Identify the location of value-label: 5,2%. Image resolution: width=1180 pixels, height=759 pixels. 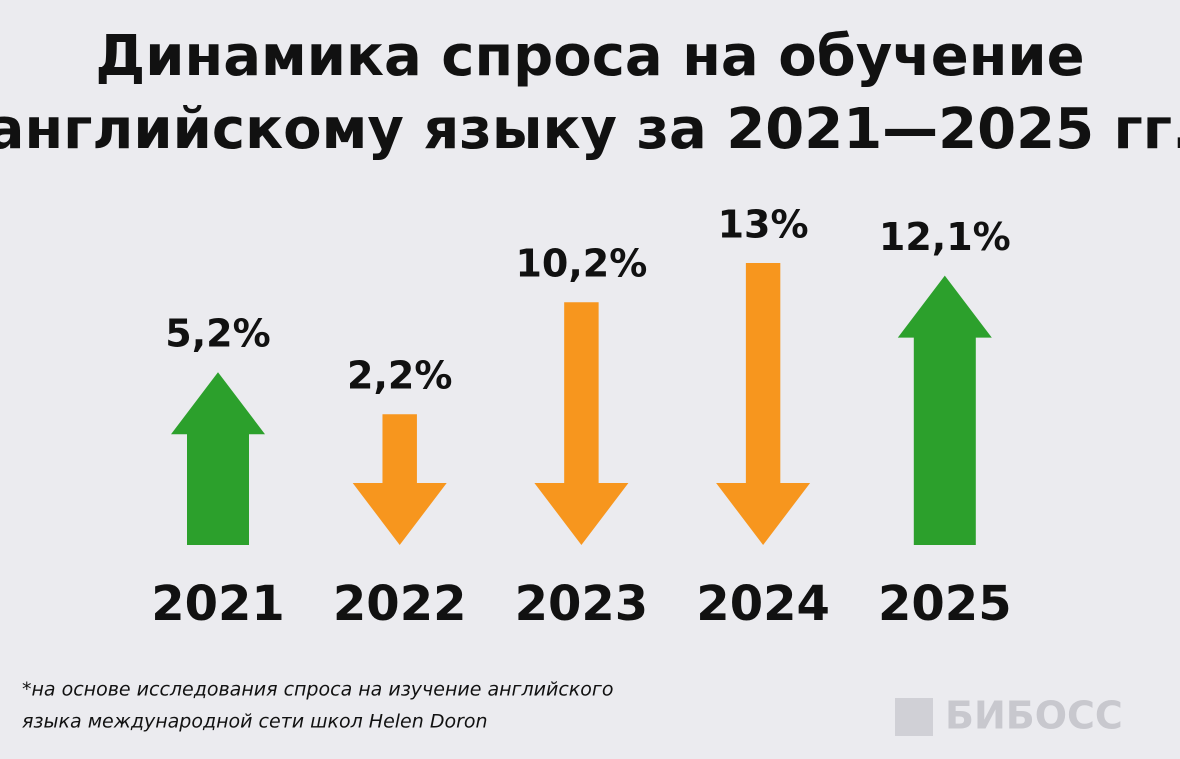
(217, 334).